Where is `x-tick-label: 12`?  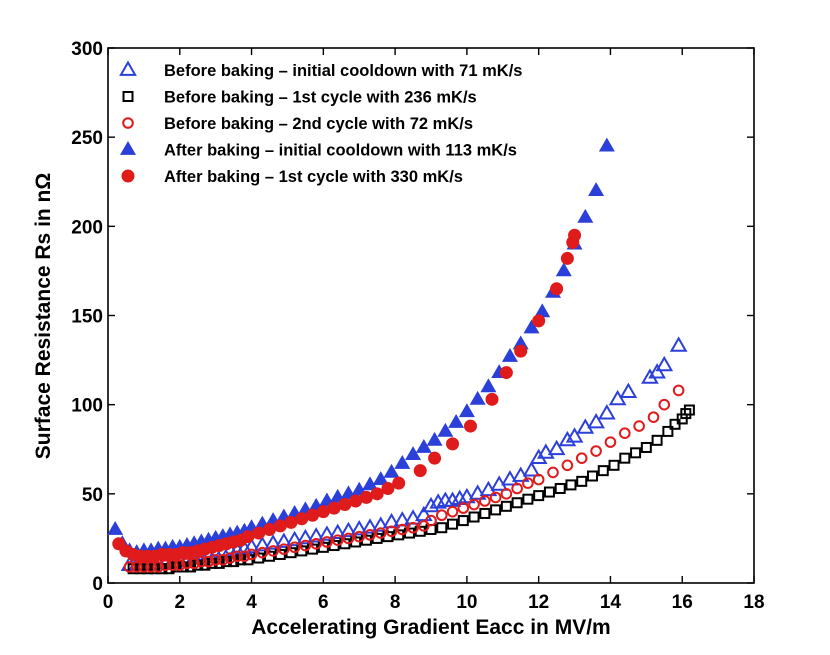
x-tick-label: 12 is located at coordinates (538, 602).